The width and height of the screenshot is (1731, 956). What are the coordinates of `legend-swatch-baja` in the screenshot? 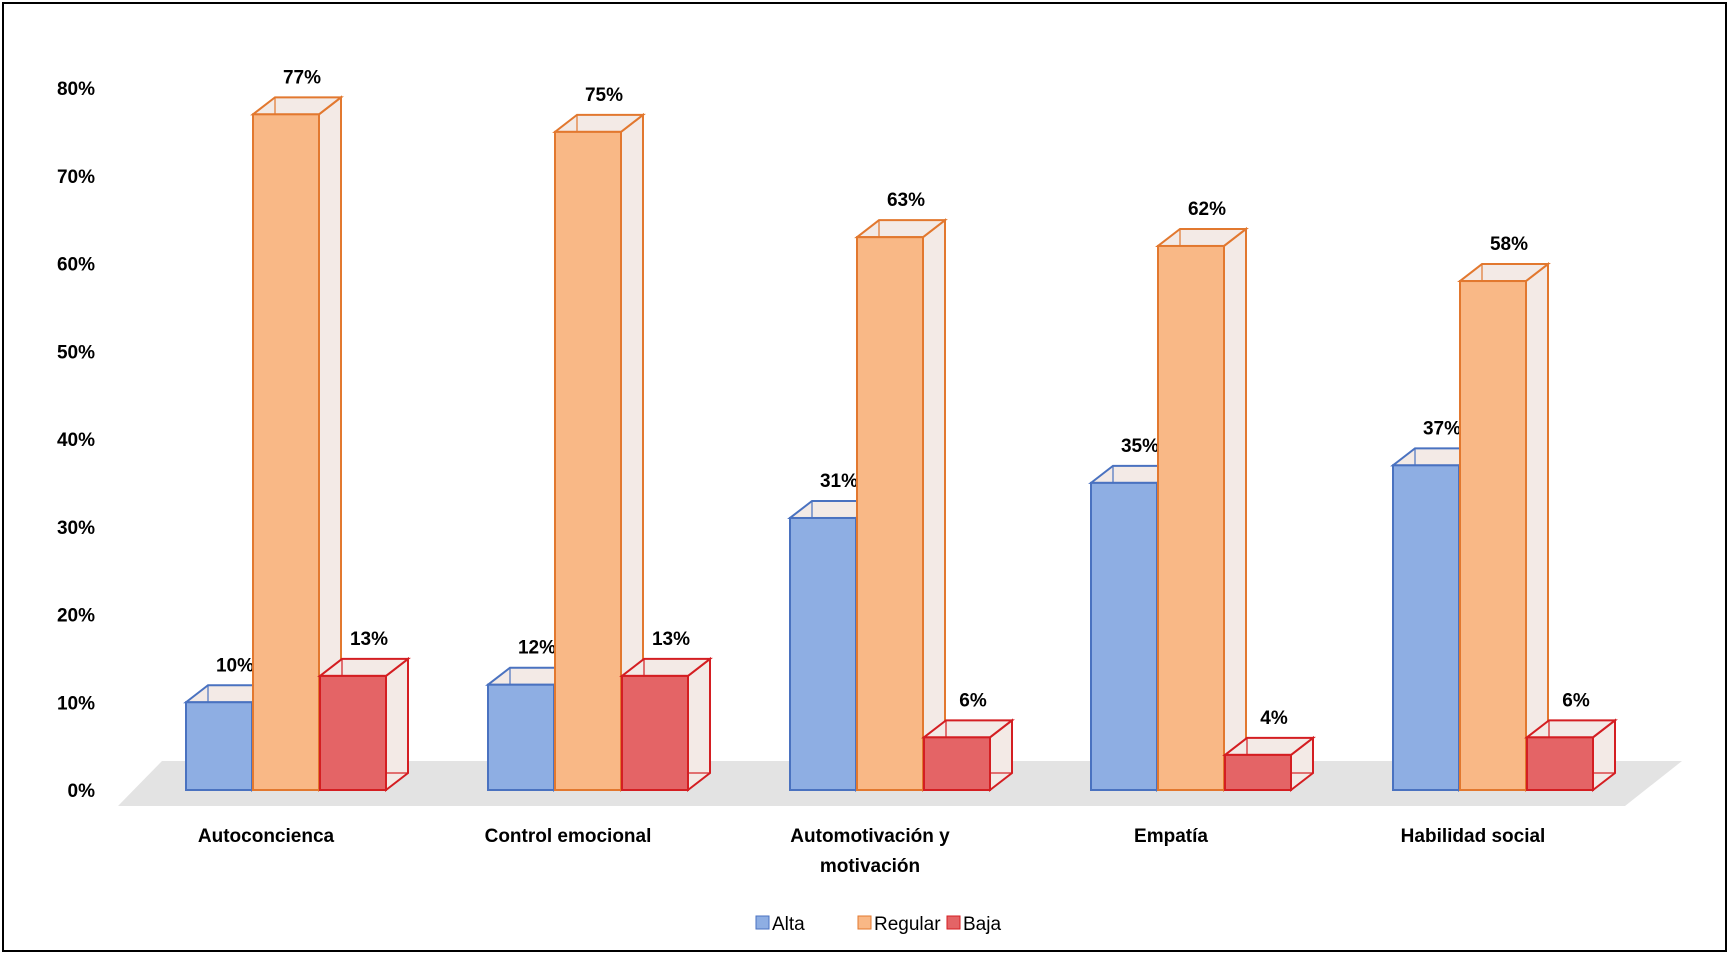 It's located at (953, 922).